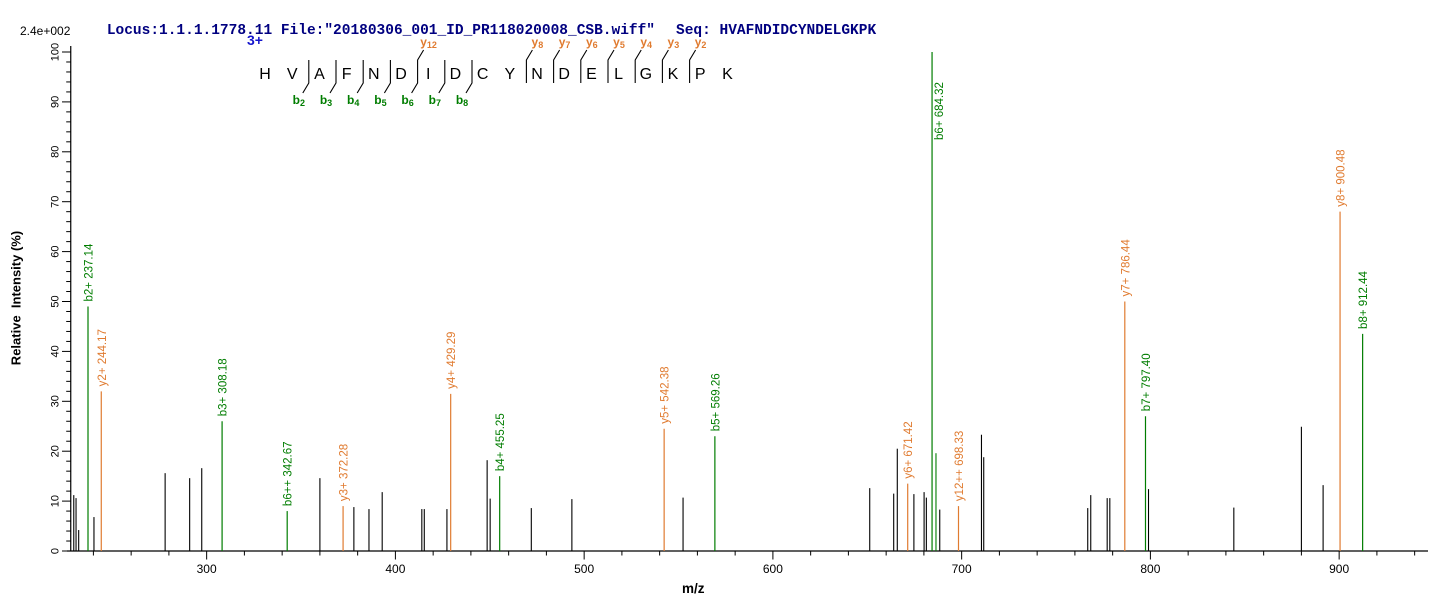  What do you see at coordinates (347, 74) in the screenshot?
I see `residue-letter: F` at bounding box center [347, 74].